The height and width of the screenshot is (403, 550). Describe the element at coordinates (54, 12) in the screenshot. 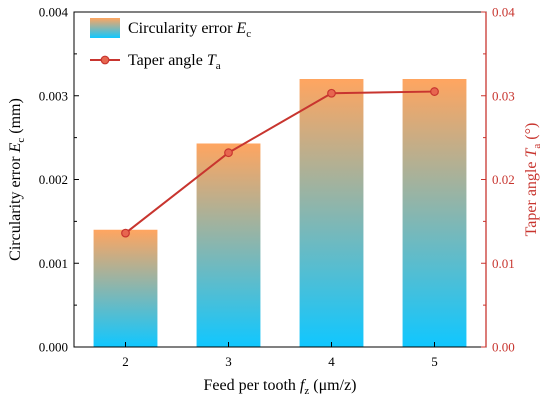

I see `left-tick-label: 0.004` at that location.